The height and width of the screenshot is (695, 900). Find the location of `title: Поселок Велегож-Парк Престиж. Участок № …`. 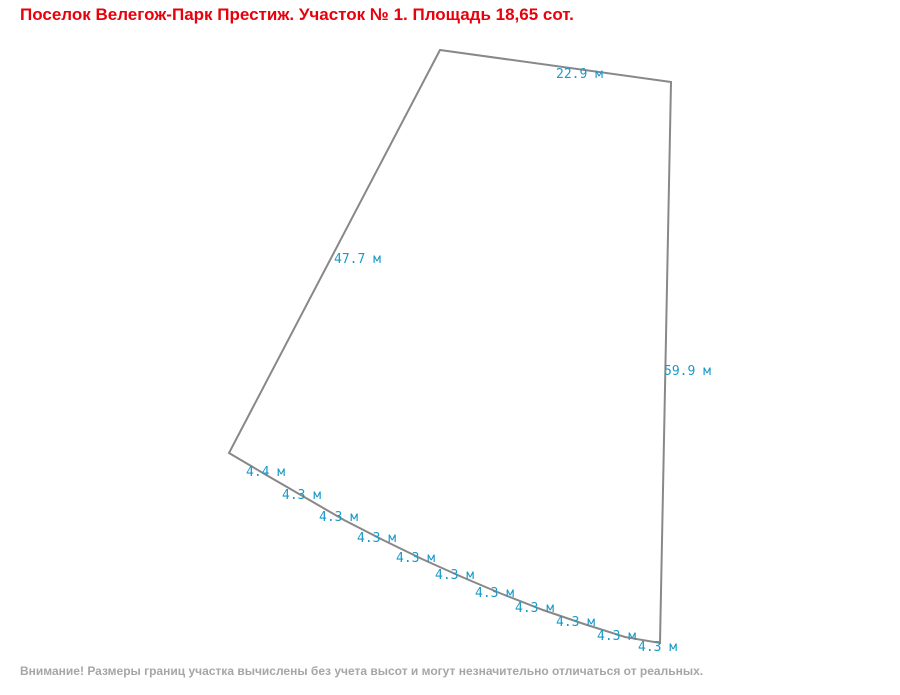

title: Поселок Велегож-Парк Престиж. Участок № … is located at coordinates (297, 14).